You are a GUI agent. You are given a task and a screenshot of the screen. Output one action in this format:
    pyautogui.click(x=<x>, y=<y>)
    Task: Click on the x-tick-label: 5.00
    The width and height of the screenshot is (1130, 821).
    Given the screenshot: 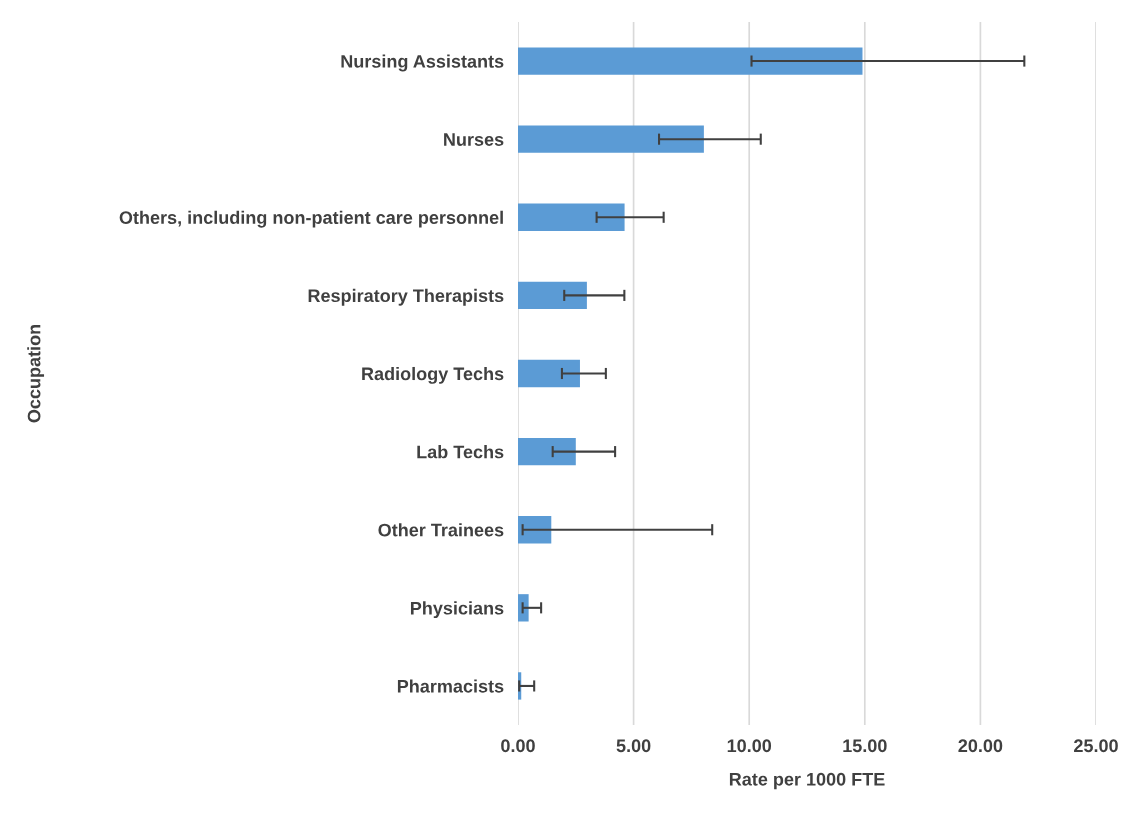 What is the action you would take?
    pyautogui.click(x=633, y=746)
    